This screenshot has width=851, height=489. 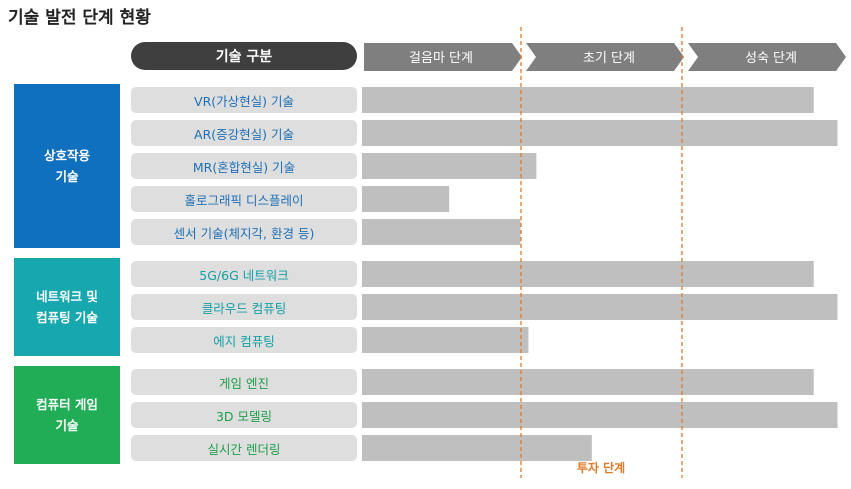 I want to click on group-box: 네트워크 및 컴퓨팅 기술, so click(x=67, y=307).